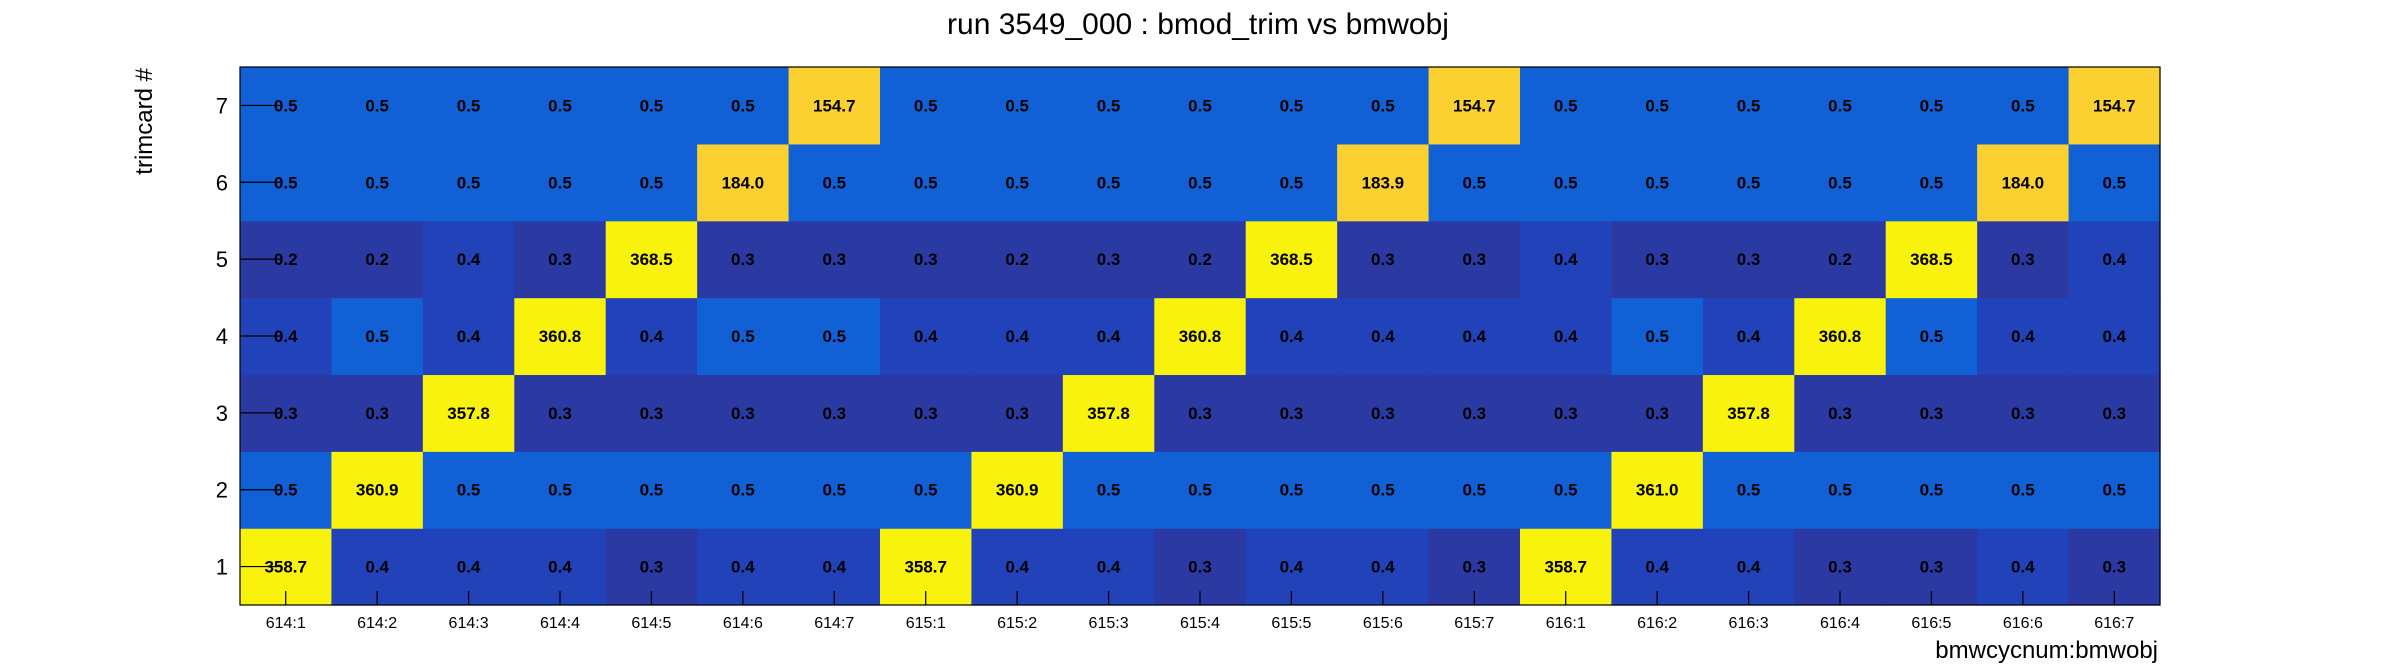 Image resolution: width=2396 pixels, height=672 pixels. What do you see at coordinates (1840, 623) in the screenshot?
I see `x-tick-label: 616:4` at bounding box center [1840, 623].